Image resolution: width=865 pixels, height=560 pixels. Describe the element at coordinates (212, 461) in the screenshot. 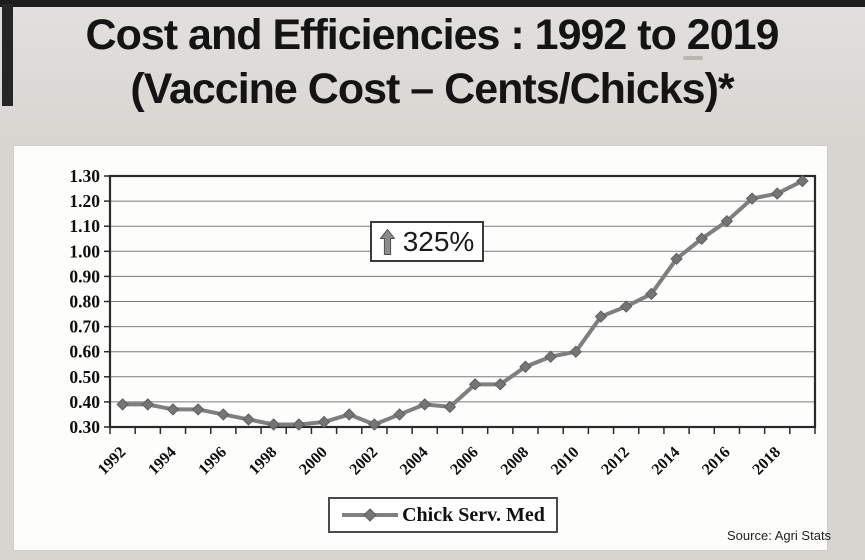

I see `svg-text: 1996` at that location.